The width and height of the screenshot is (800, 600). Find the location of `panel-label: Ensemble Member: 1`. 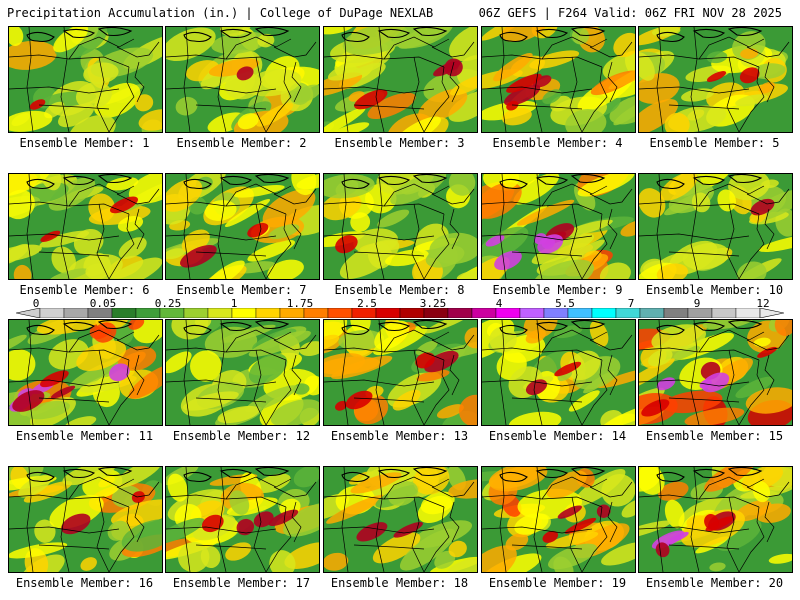

panel-label: Ensemble Member: 1 is located at coordinates (84, 143).